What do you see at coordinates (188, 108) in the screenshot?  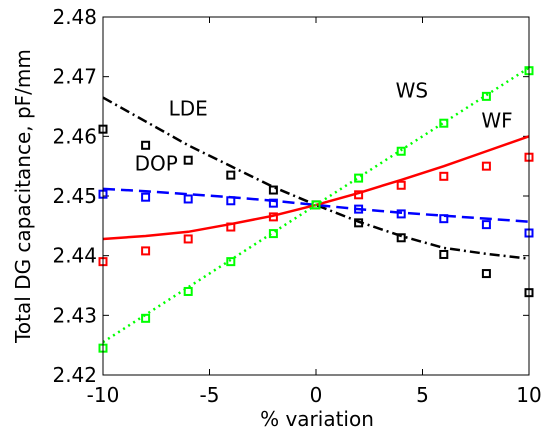 I see `series-label: LDE` at bounding box center [188, 108].